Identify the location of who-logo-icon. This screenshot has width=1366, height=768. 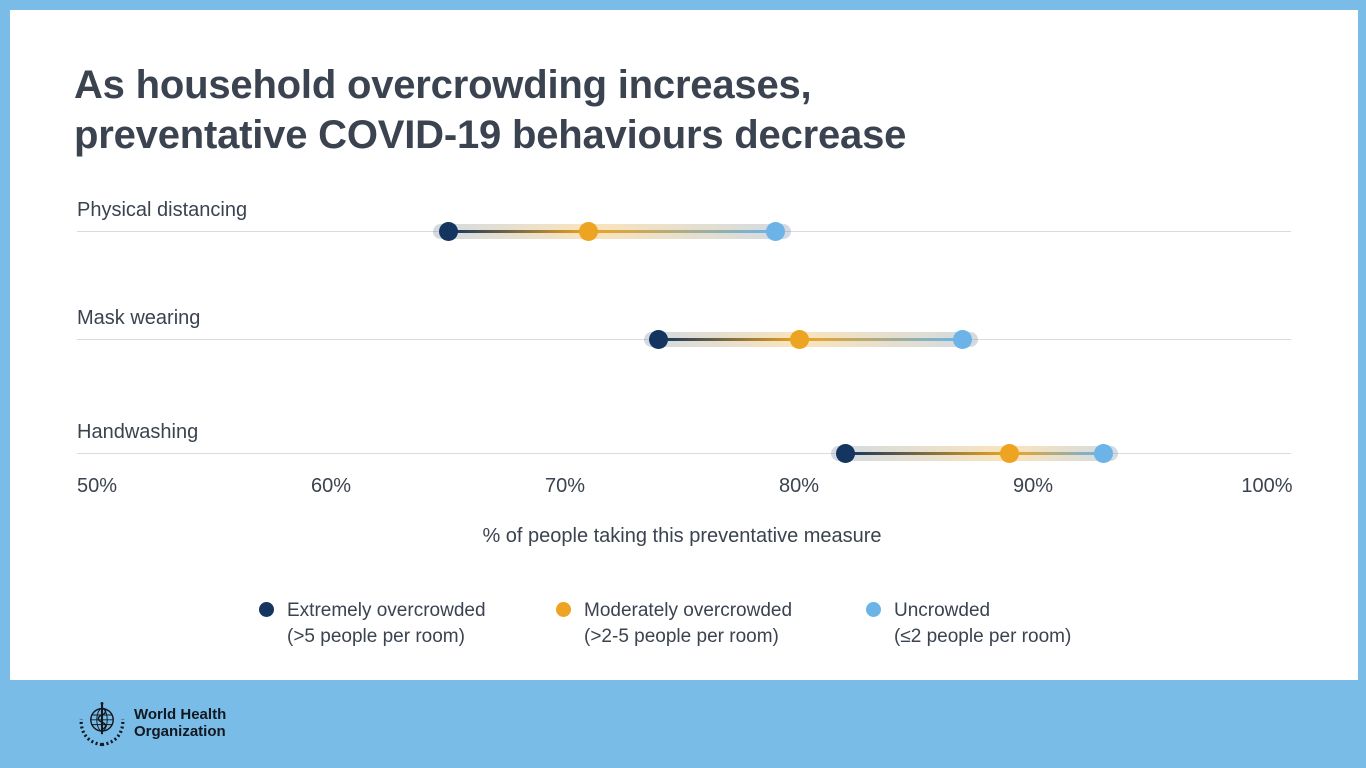
(102, 724).